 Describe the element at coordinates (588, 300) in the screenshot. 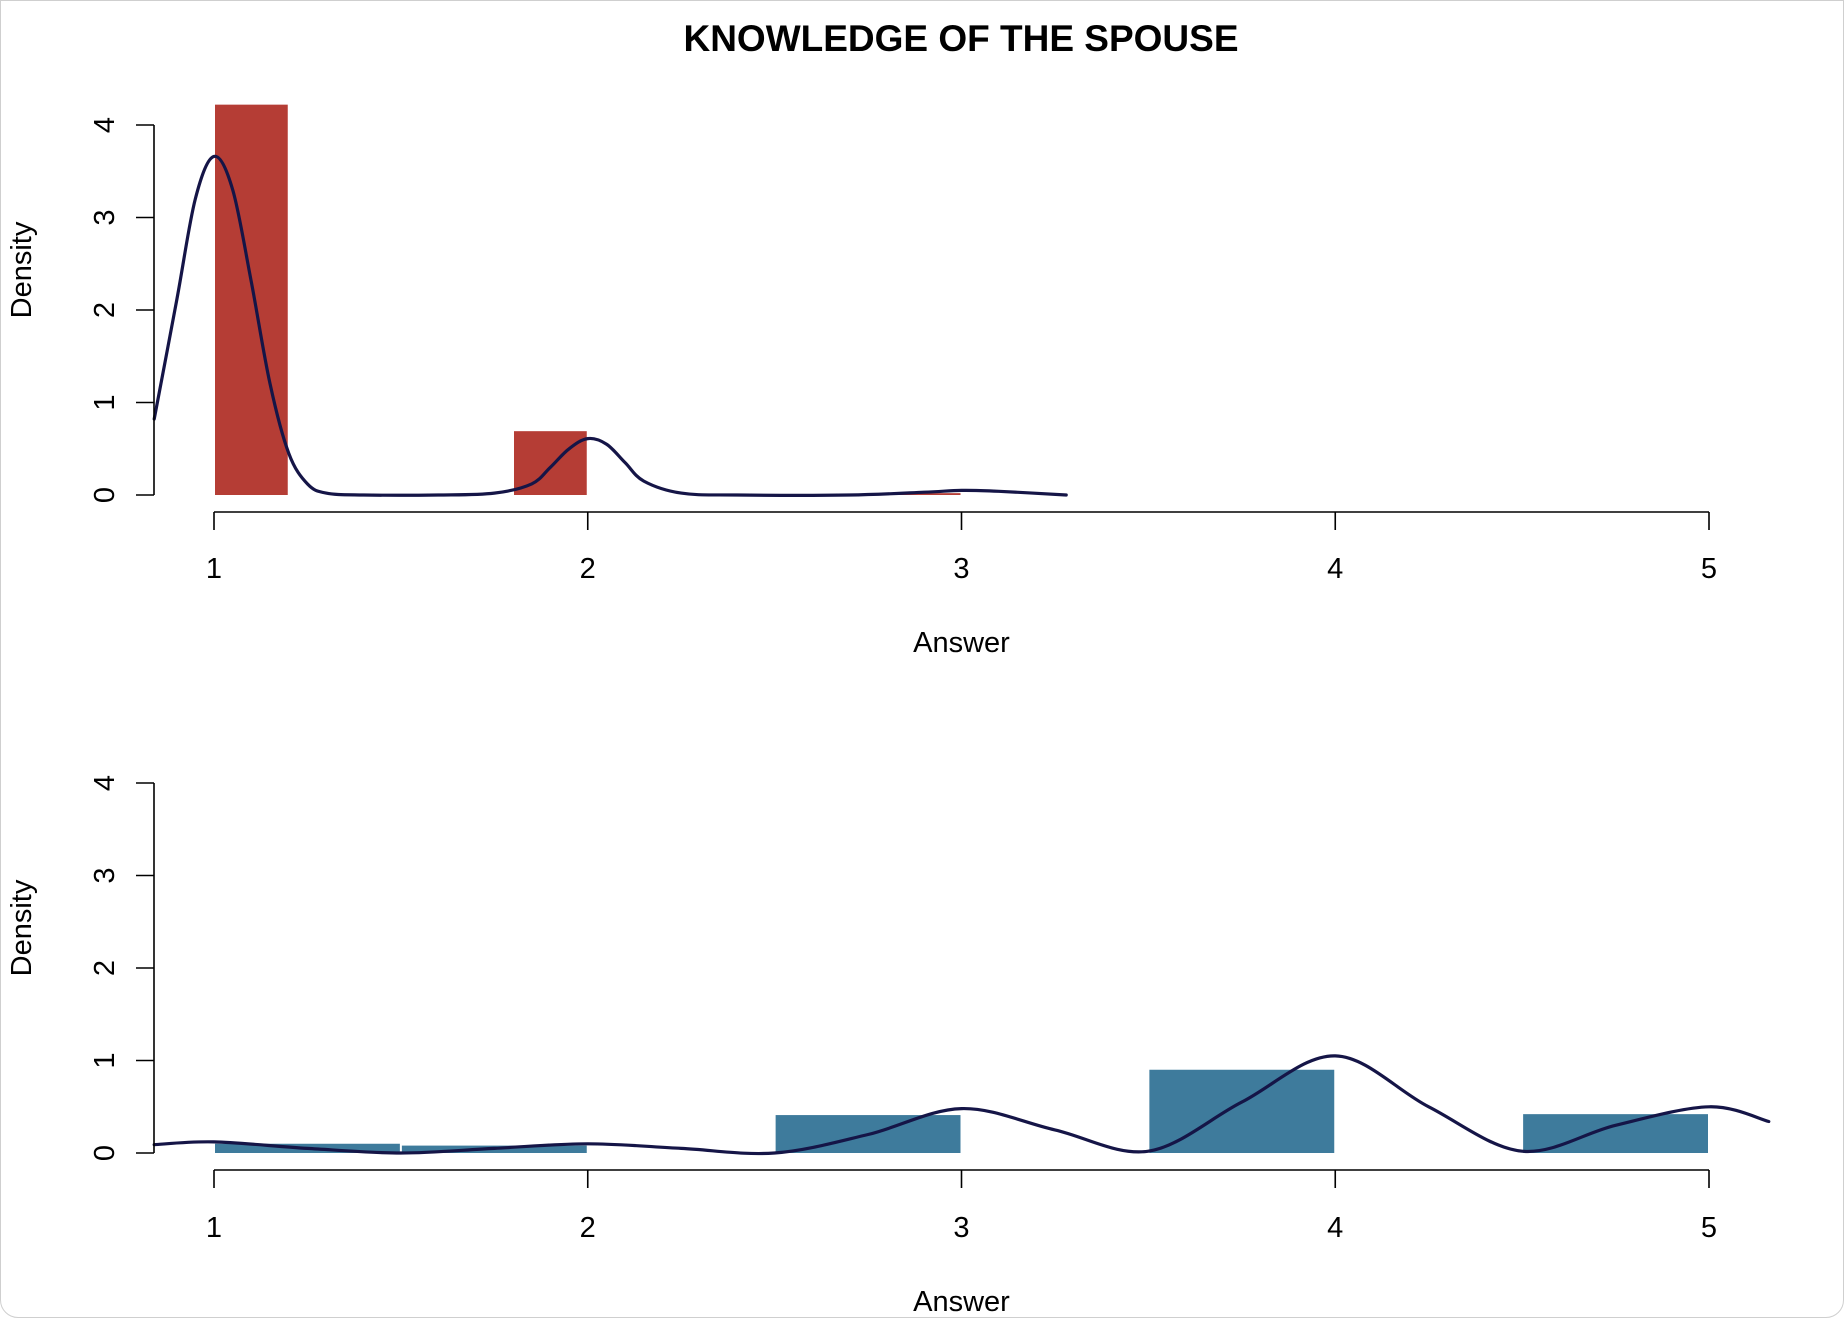

I see `top-bars` at that location.